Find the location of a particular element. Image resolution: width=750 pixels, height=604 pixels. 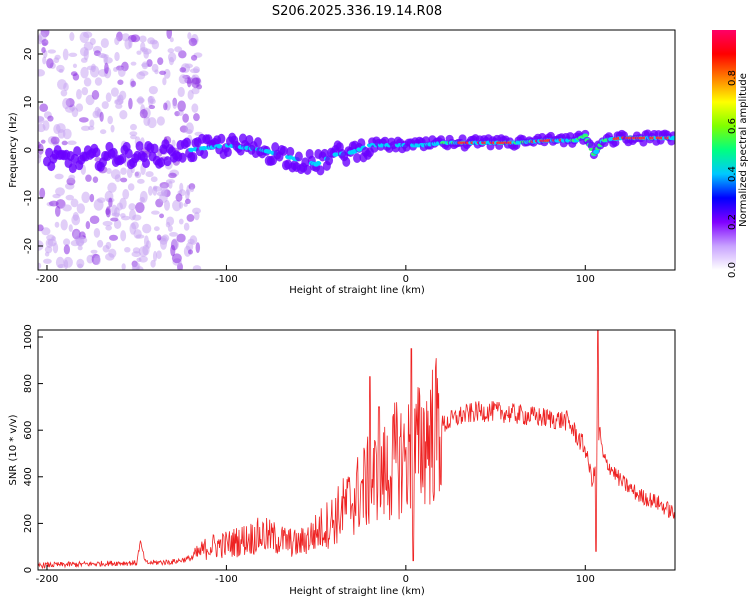

figure-title: S206.2025.336.19.14.R08 is located at coordinates (357, 11).